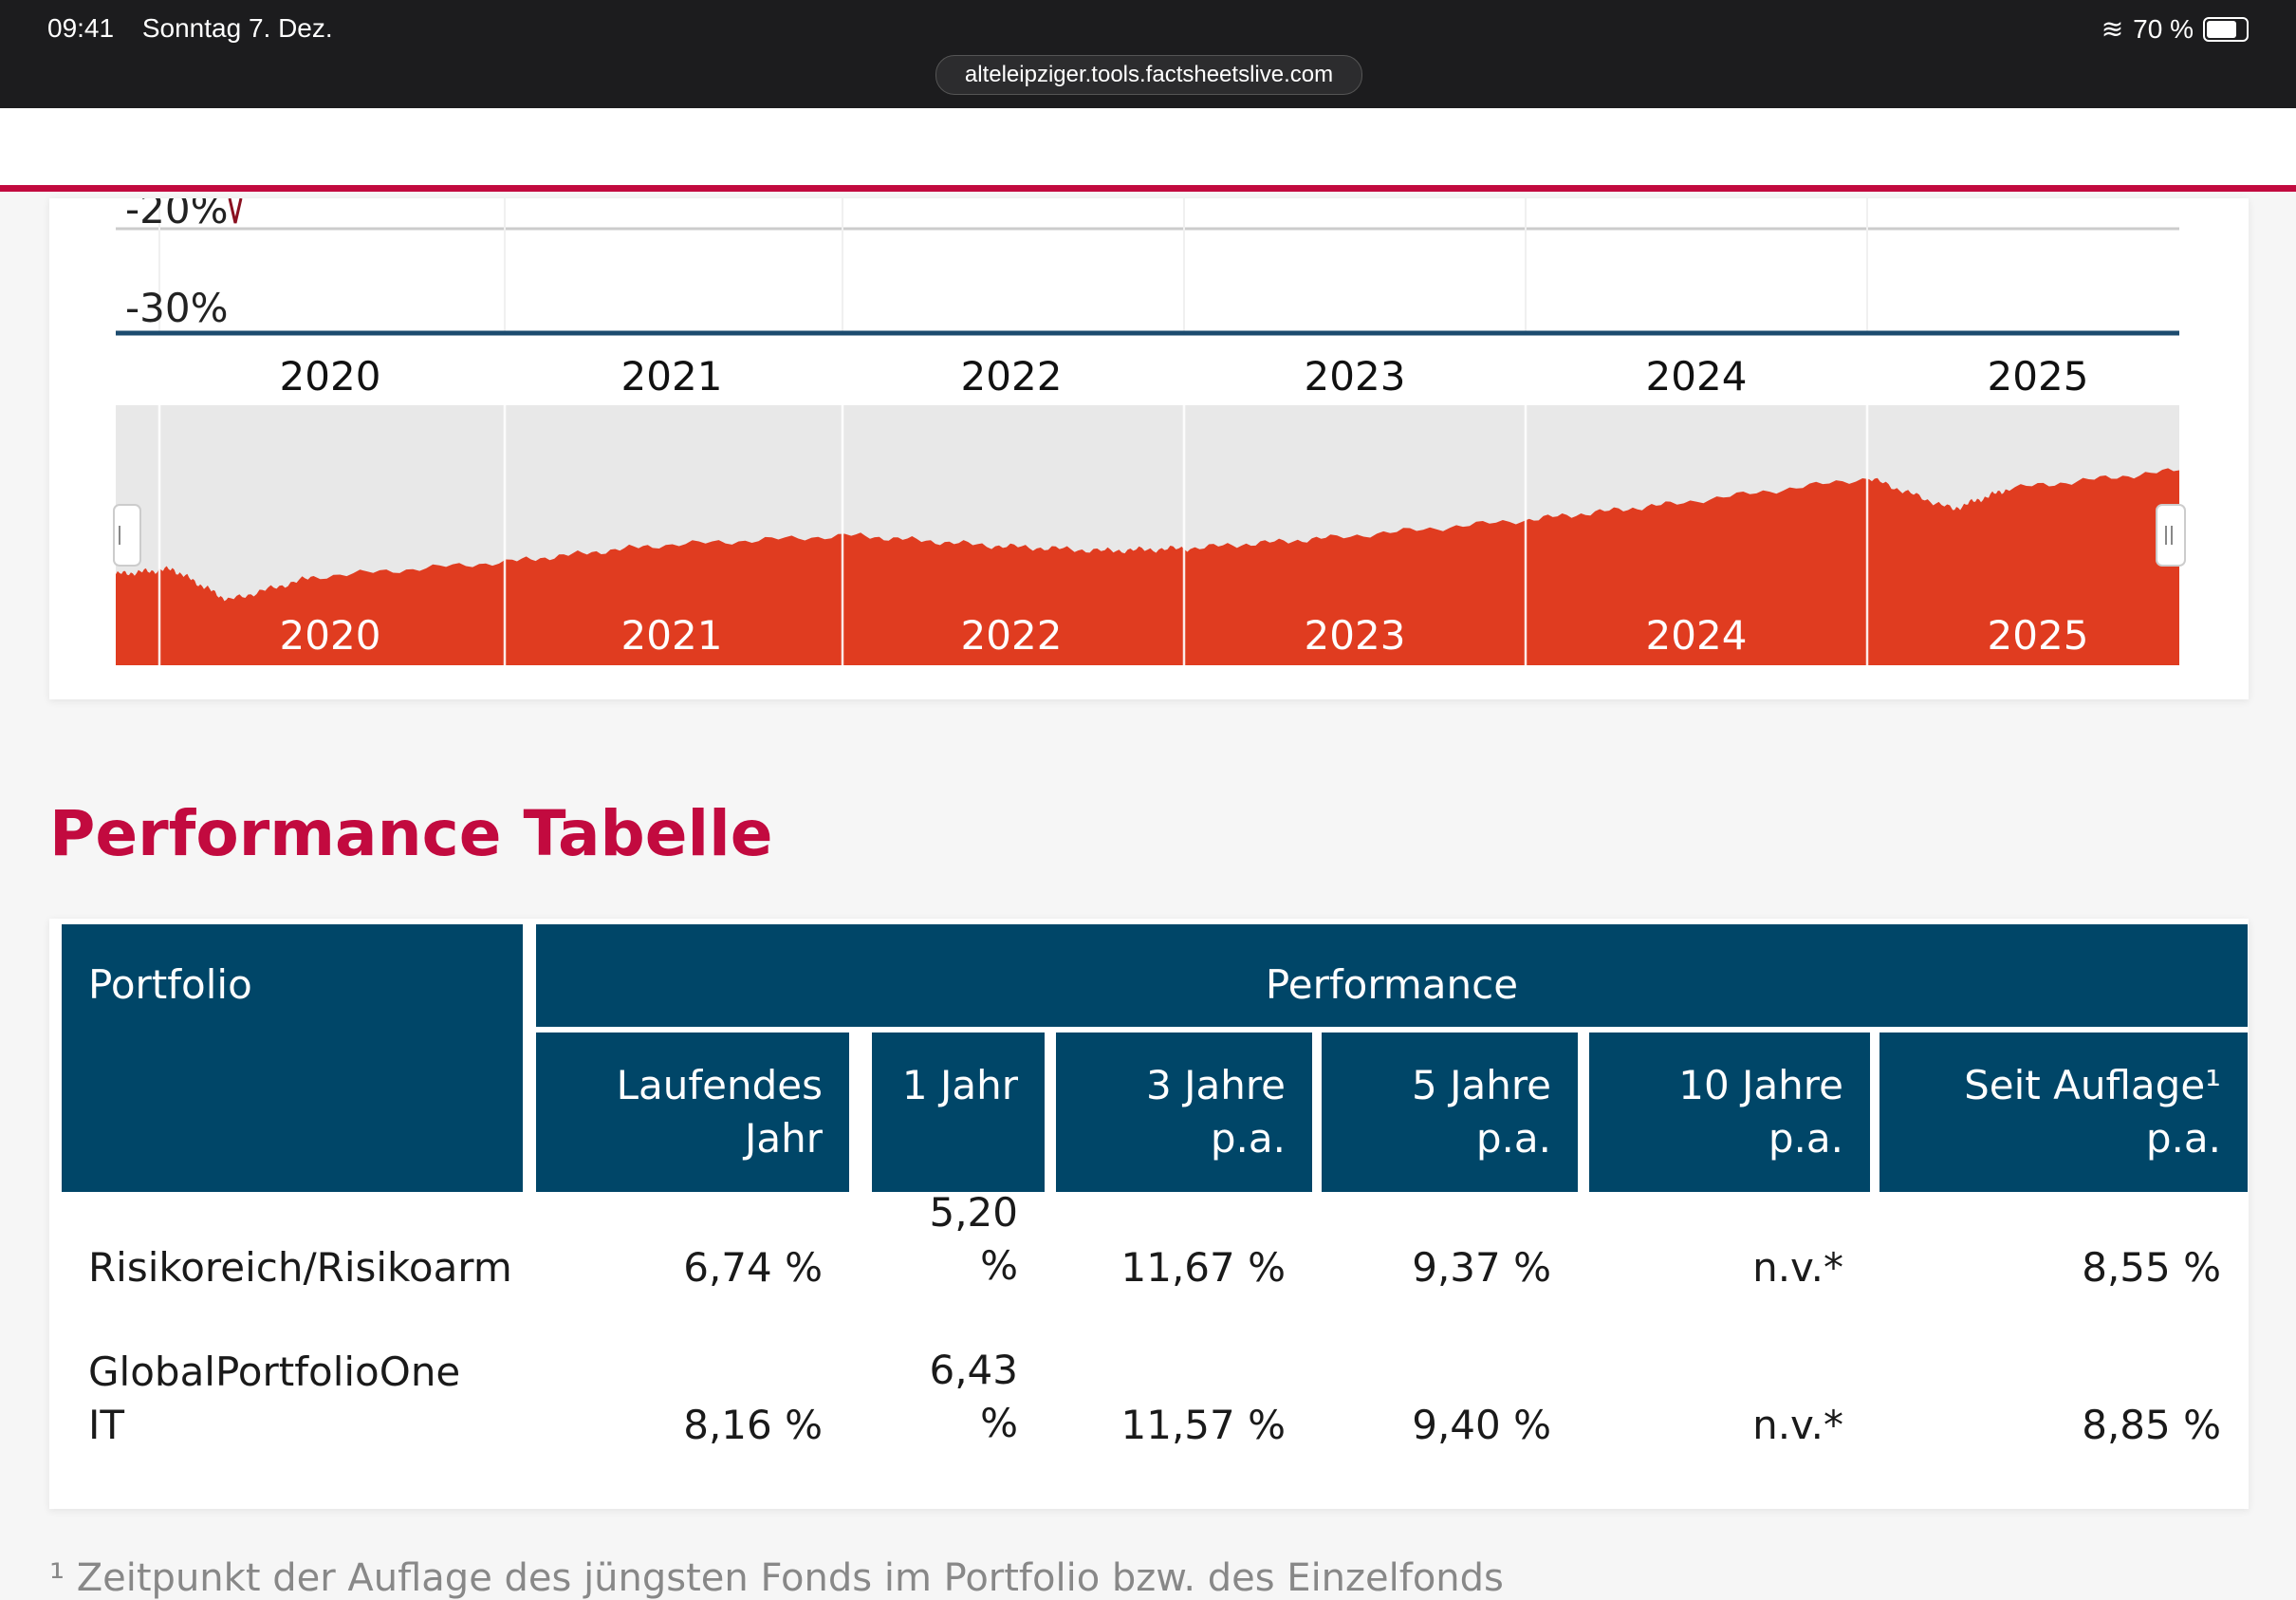  I want to click on row2-3y: 11,57 %, so click(1203, 1425).